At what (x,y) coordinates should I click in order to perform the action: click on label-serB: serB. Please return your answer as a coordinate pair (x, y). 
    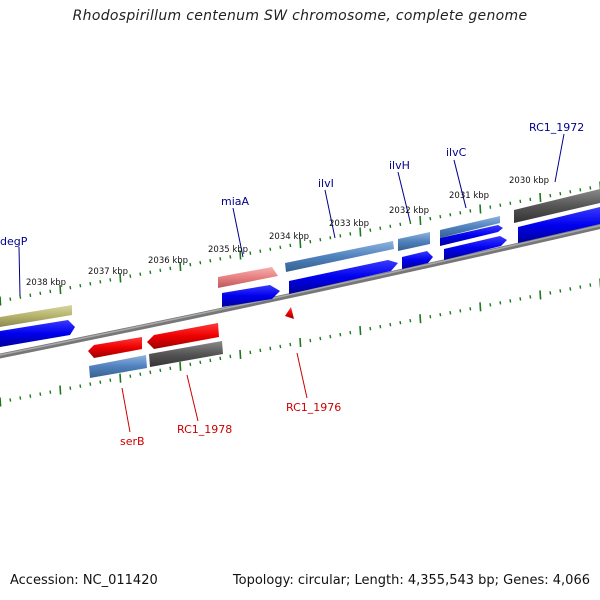
    Looking at the image, I should click on (132, 441).